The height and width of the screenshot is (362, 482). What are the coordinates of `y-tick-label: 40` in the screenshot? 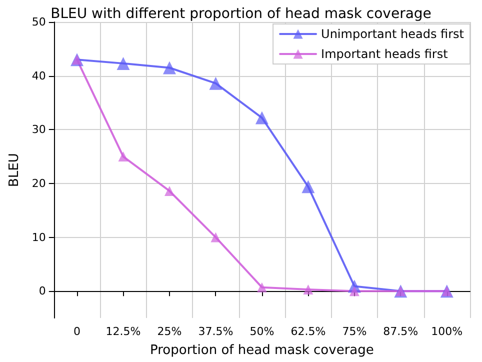 It's located at (39, 75).